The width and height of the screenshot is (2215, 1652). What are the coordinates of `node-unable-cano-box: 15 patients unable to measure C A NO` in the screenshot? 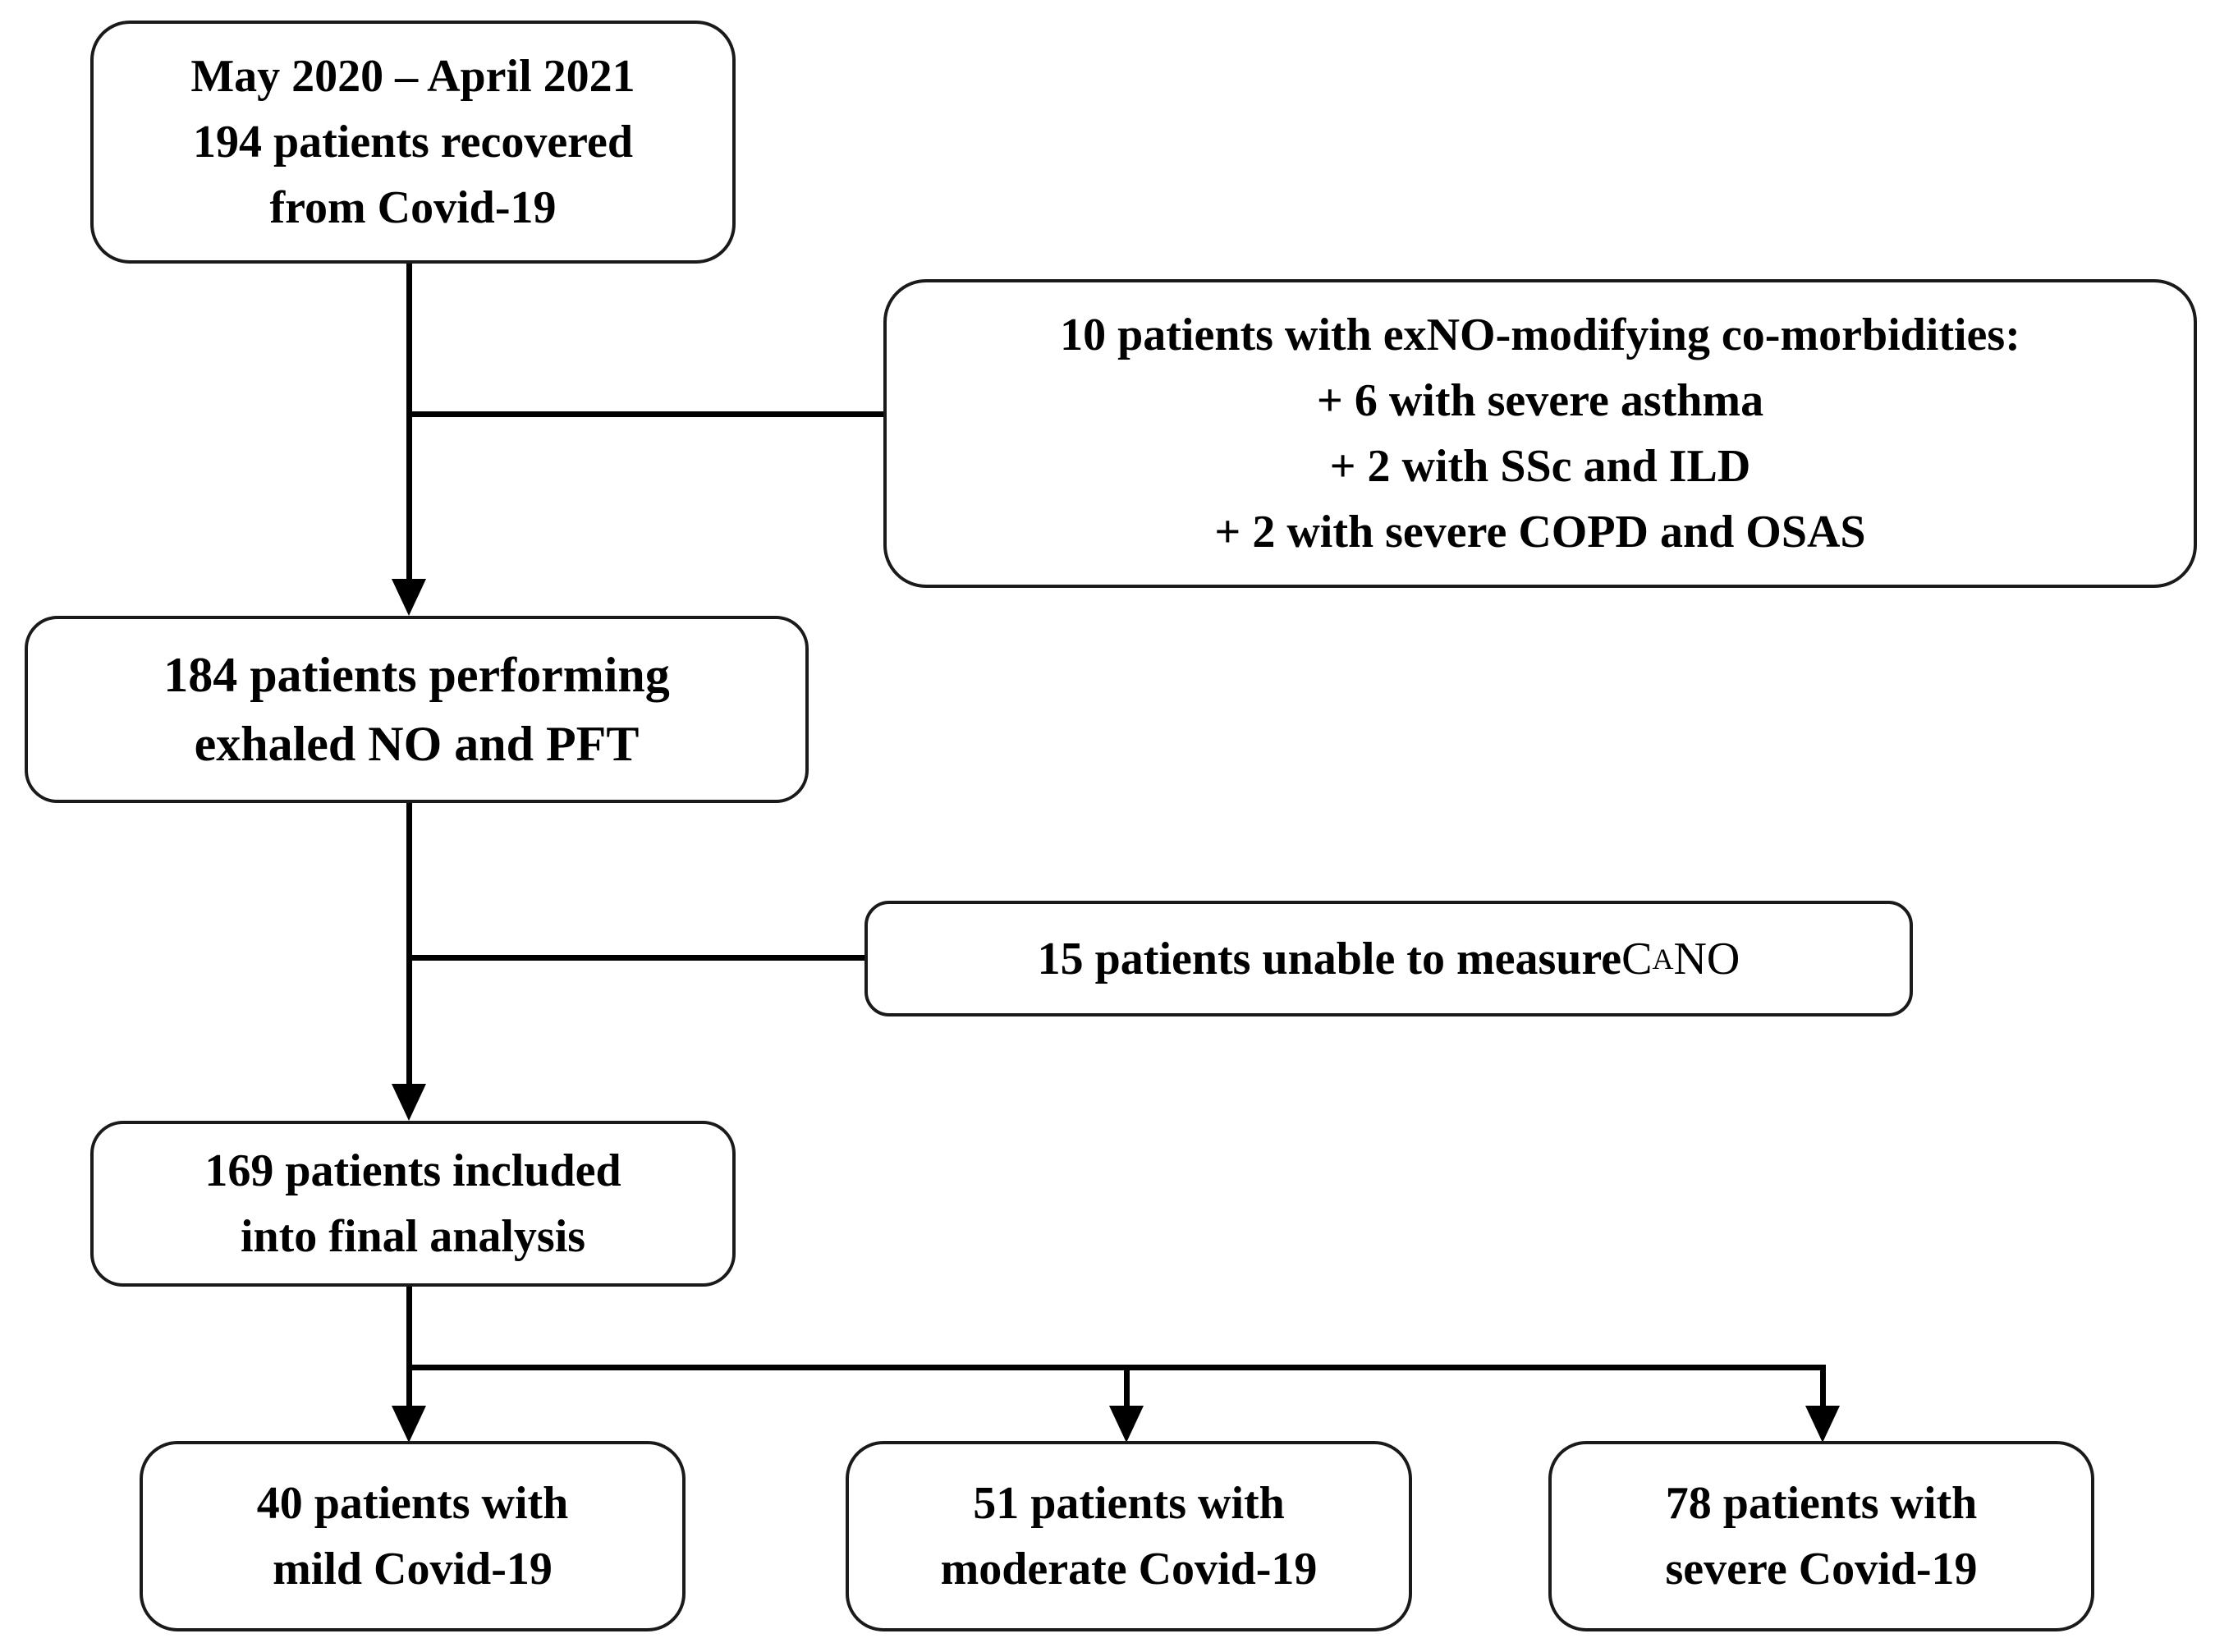 It's located at (1388, 958).